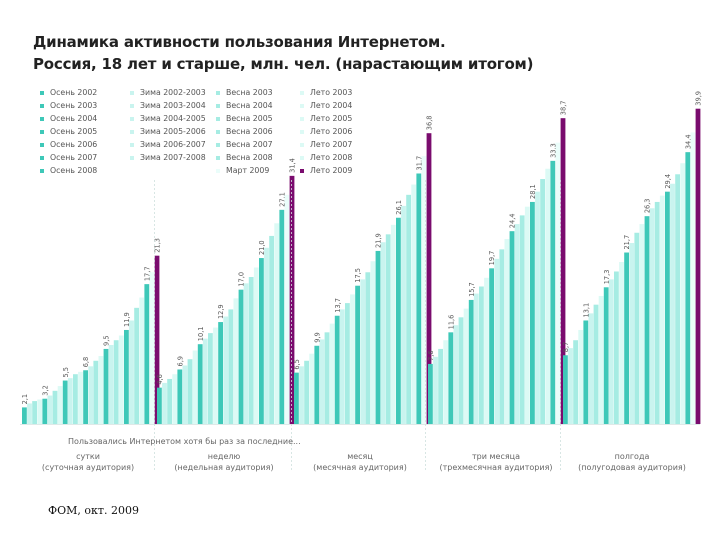 This screenshot has height=540, width=720. What do you see at coordinates (158, 245) in the screenshot?
I see `data-label: 21,3` at bounding box center [158, 245].